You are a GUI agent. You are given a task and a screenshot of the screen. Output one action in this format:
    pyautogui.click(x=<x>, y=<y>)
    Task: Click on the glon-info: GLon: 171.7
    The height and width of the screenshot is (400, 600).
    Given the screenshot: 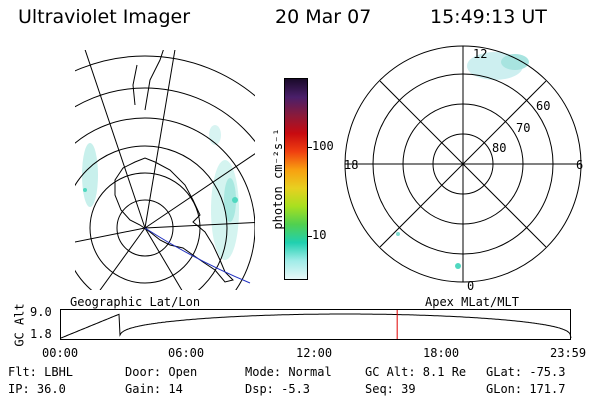 What is the action you would take?
    pyautogui.click(x=526, y=389)
    